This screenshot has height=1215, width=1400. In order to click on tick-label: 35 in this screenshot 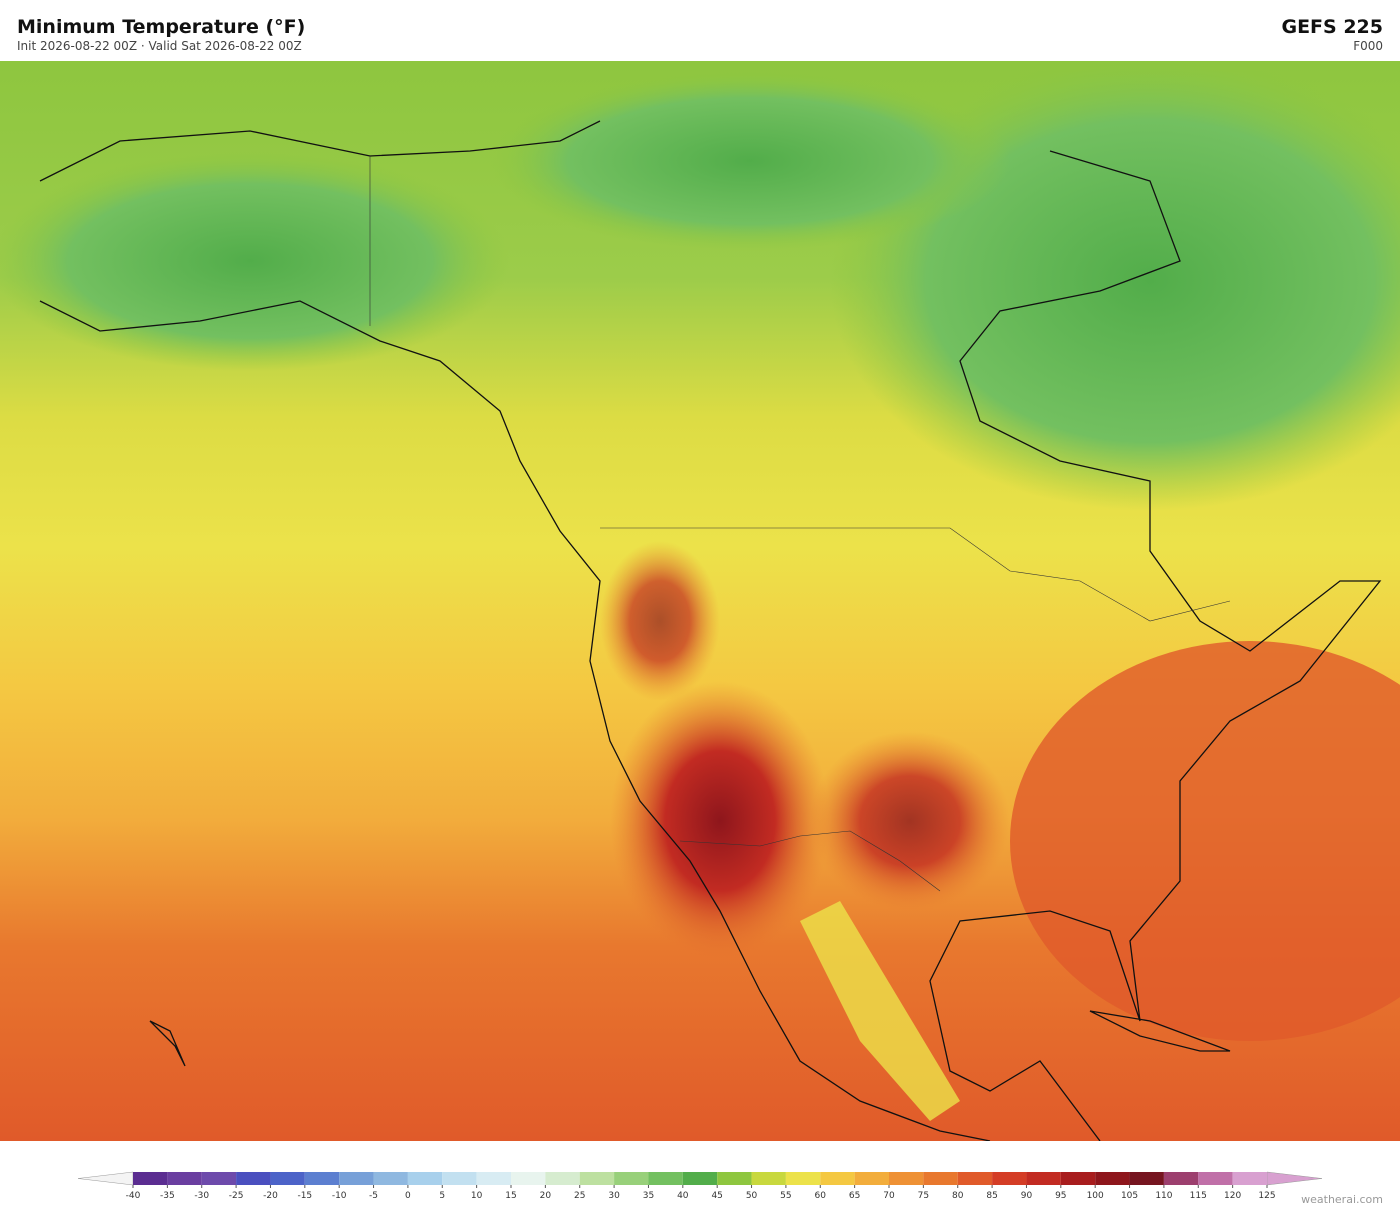, I will do `click(648, 1196)`.